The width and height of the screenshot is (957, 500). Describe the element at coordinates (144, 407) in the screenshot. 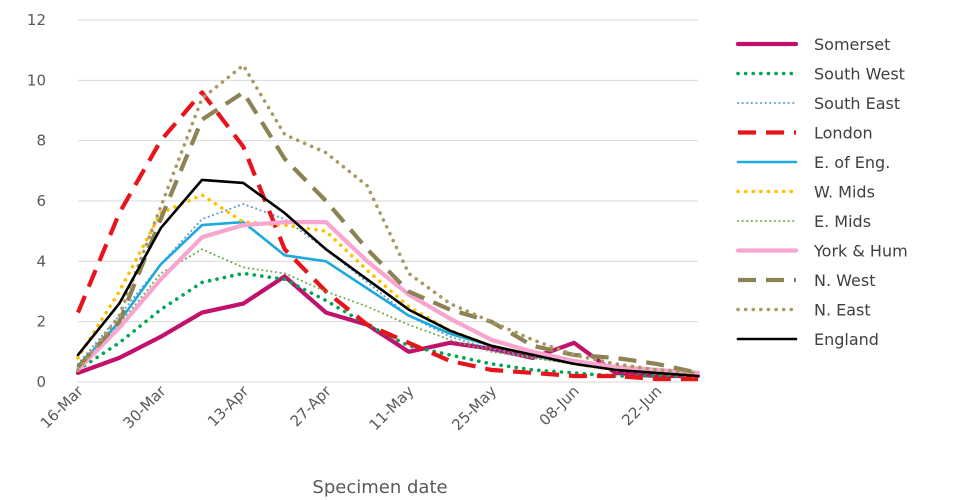

I see `x-tick-label: 30-Mar` at that location.